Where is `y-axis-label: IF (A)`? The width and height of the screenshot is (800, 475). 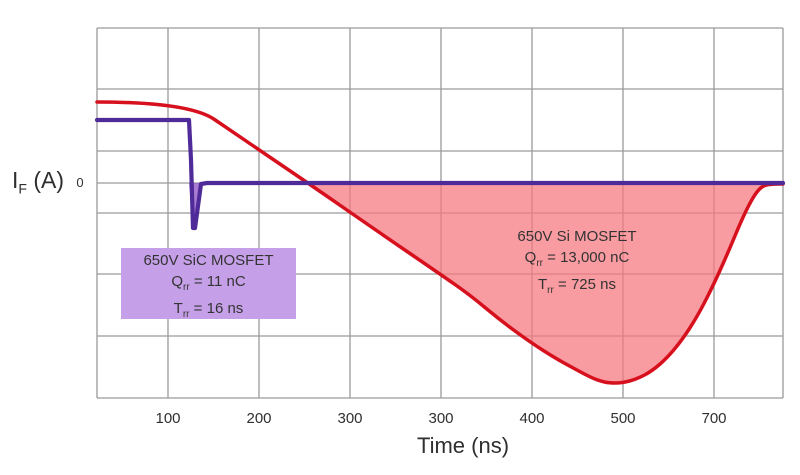 y-axis-label: IF (A) is located at coordinates (38, 182).